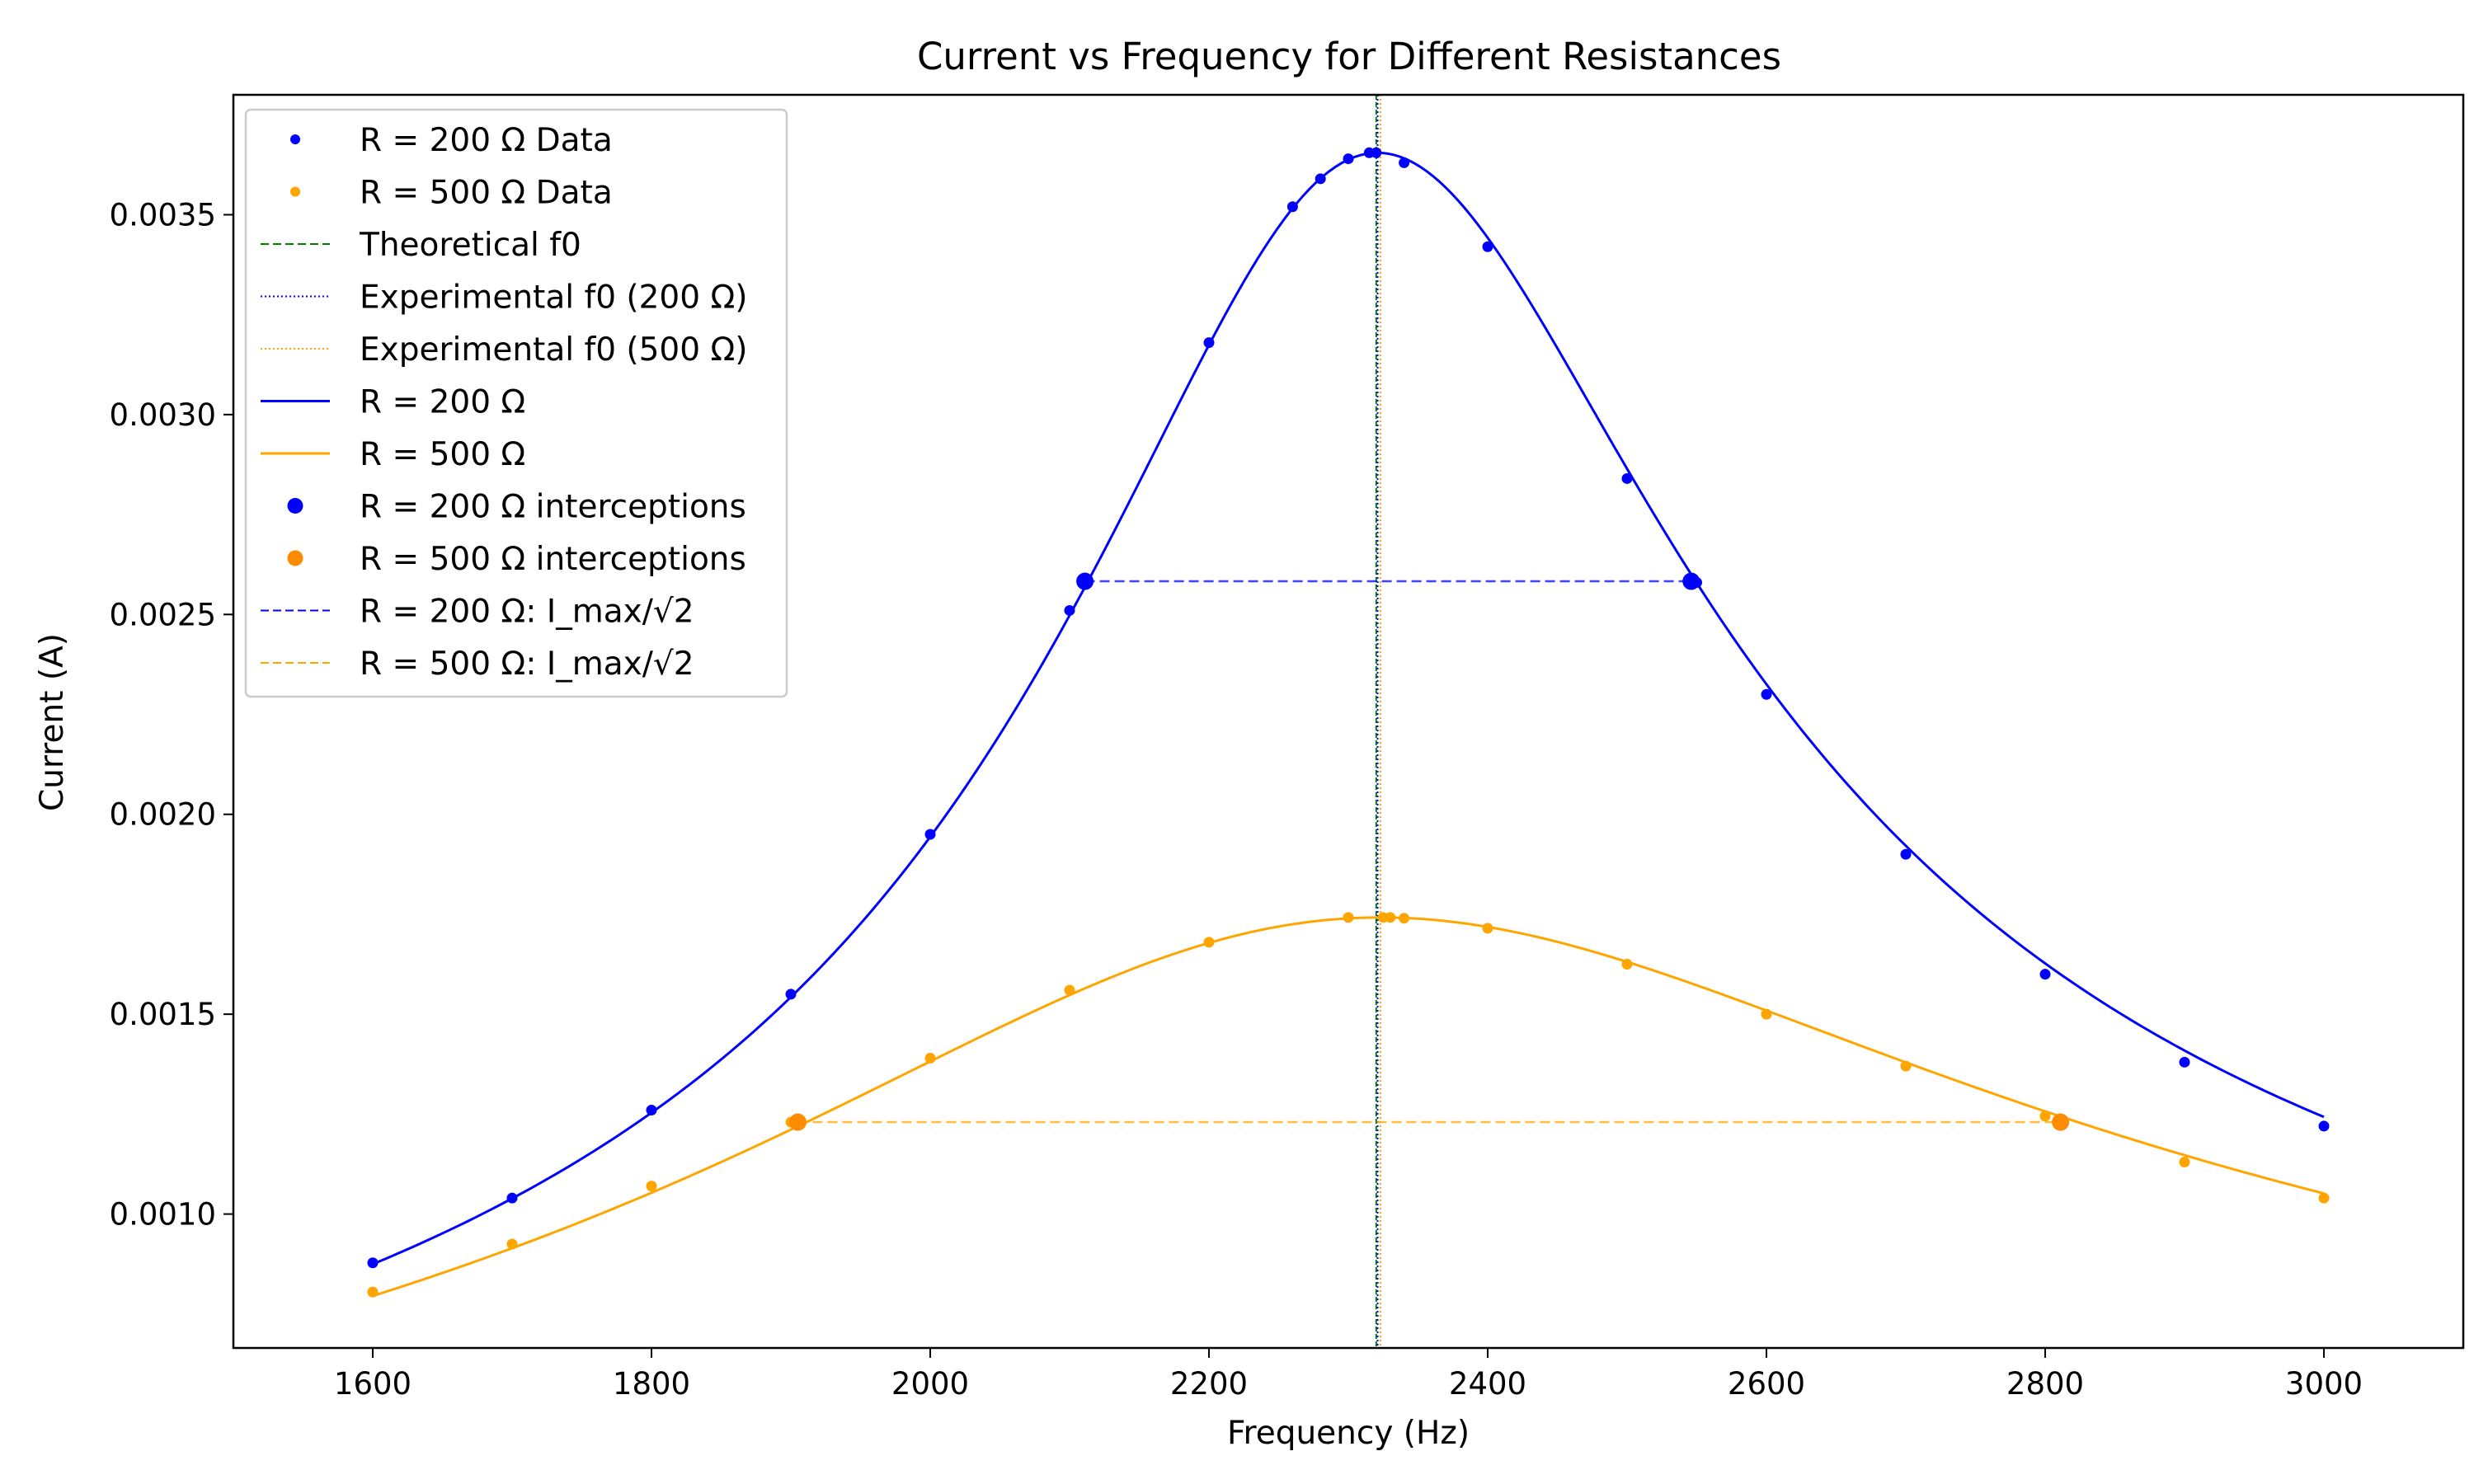 This screenshot has width=2474, height=1484. What do you see at coordinates (52, 722) in the screenshot?
I see `y-axis-label: Current (A)` at bounding box center [52, 722].